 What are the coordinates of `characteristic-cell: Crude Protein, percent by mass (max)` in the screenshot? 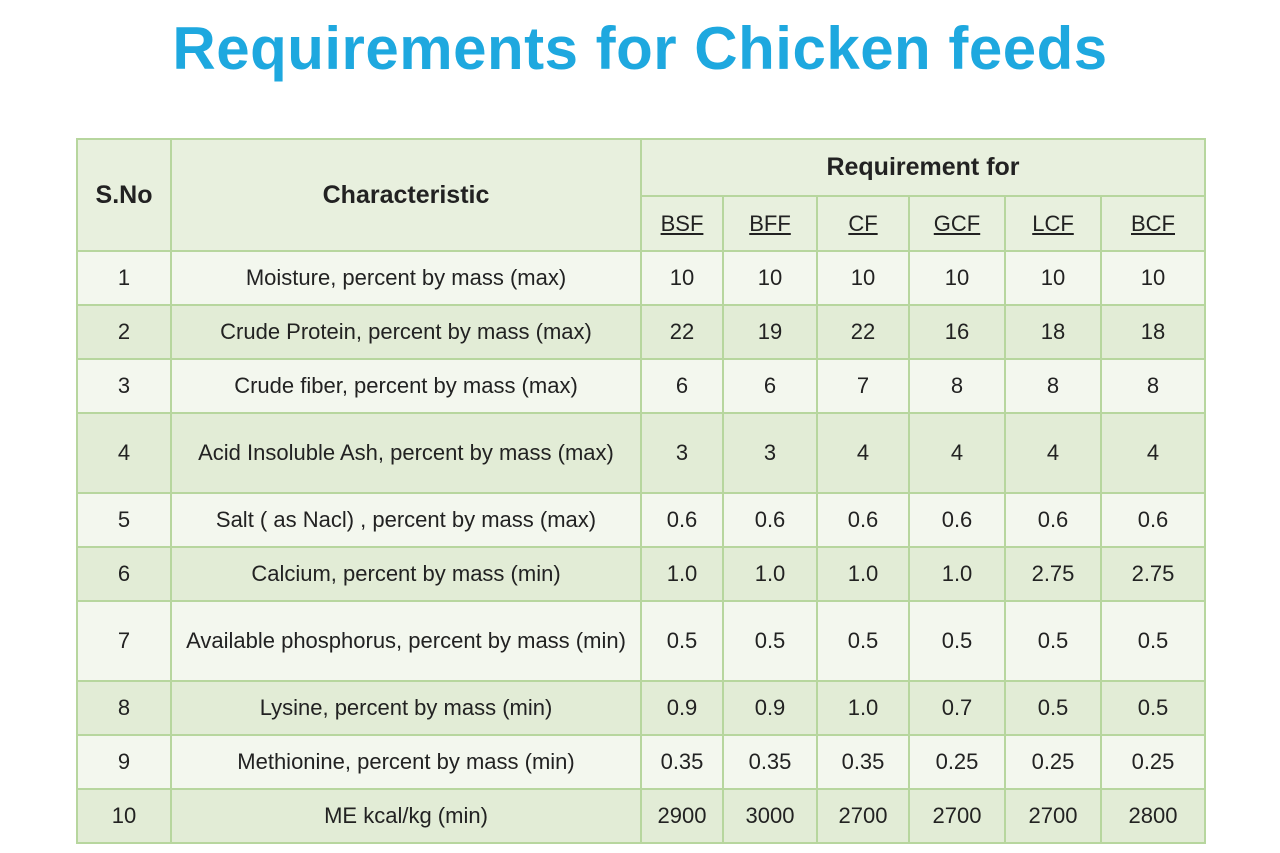 It's located at (406, 332).